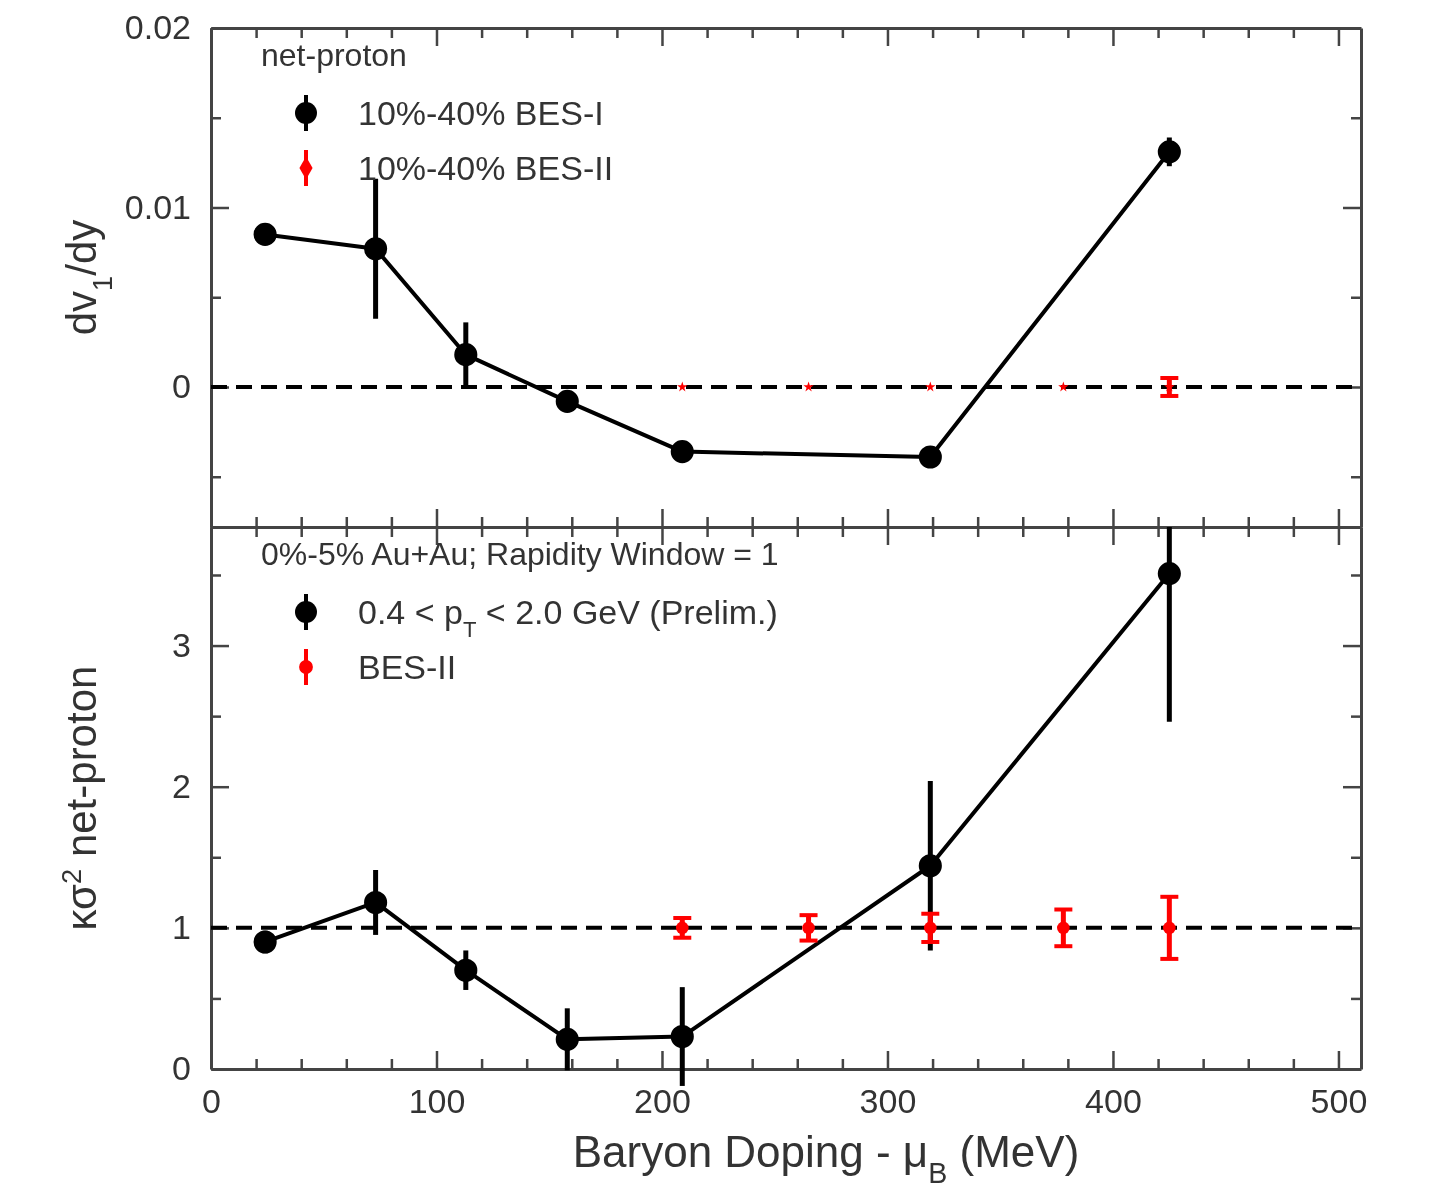  What do you see at coordinates (888, 1101) in the screenshot?
I see `x-tick-label: 300` at bounding box center [888, 1101].